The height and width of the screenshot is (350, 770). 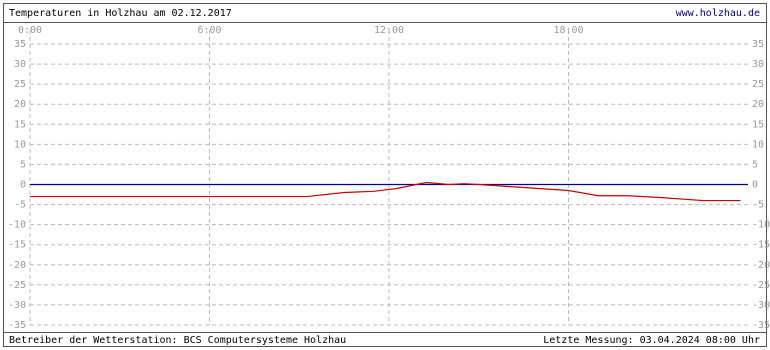 I want to click on y-tick-label-right: 10, so click(x=758, y=144).